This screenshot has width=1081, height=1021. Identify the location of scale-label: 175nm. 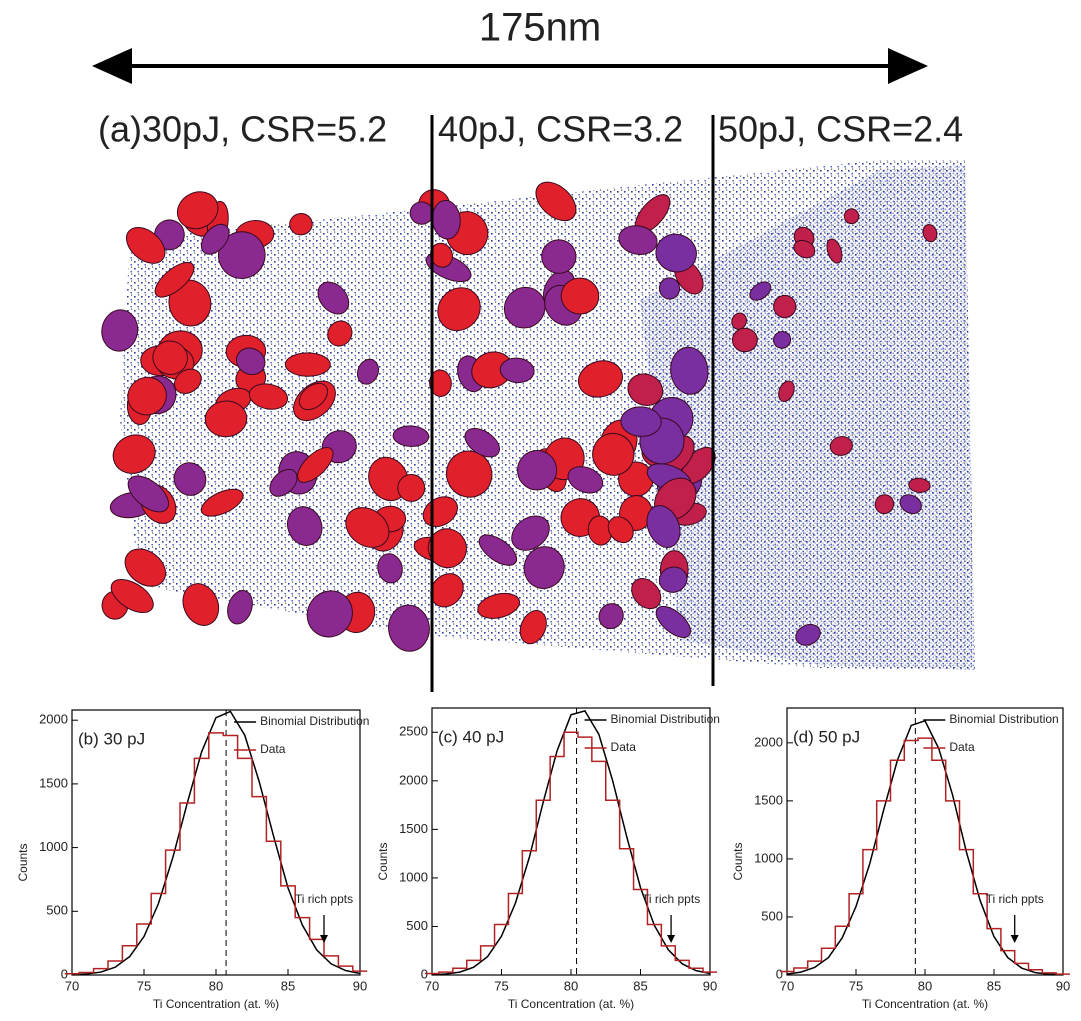
(540, 28).